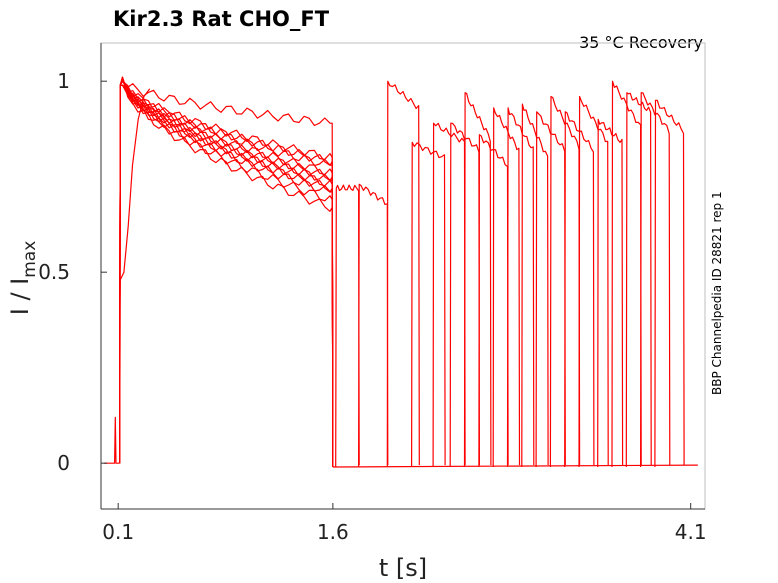  I want to click on x-ticks: 0.1 1.6 4.1, so click(404, 523).